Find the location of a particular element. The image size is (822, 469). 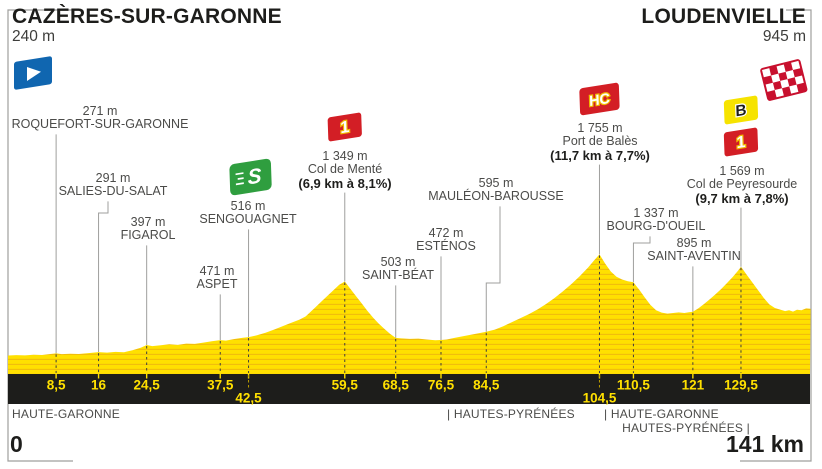

sprint-S-badge: S is located at coordinates (250, 177).